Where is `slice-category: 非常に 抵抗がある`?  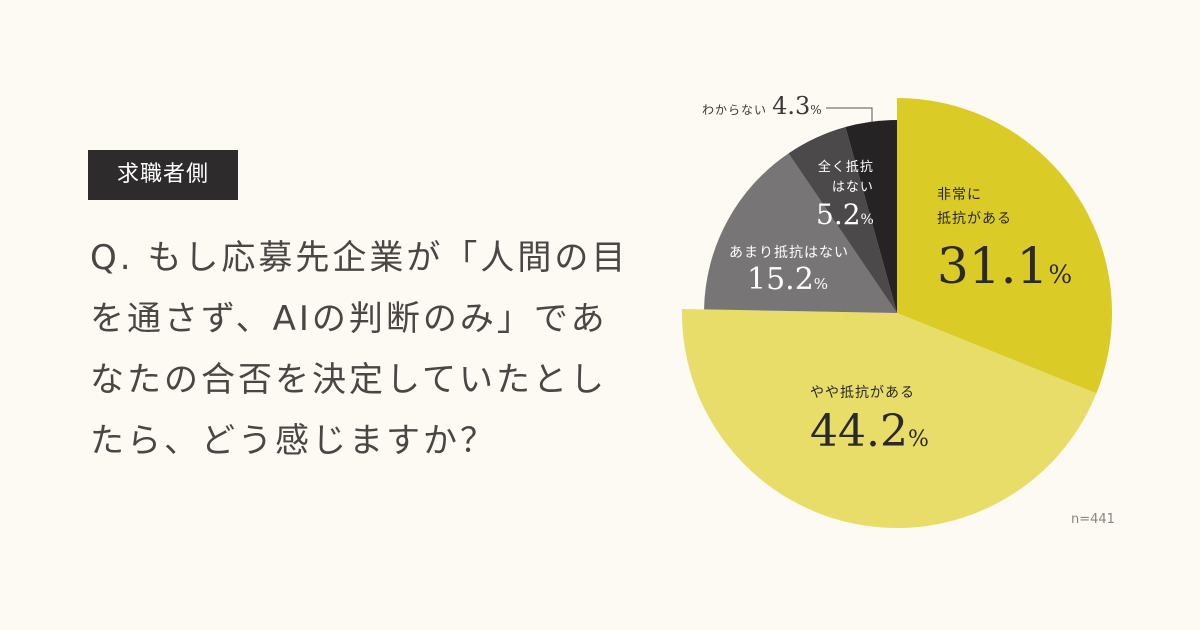
slice-category: 非常に 抵抗がある is located at coordinates (974, 207).